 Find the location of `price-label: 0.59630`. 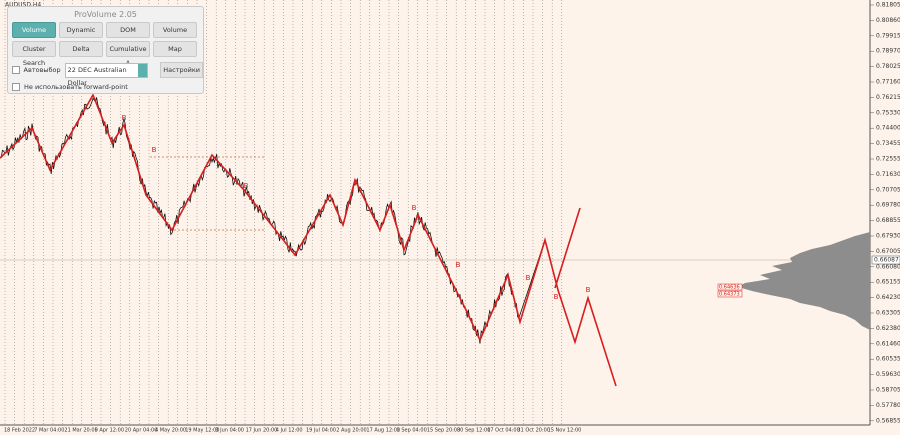

price-label: 0.59630 is located at coordinates (888, 374).